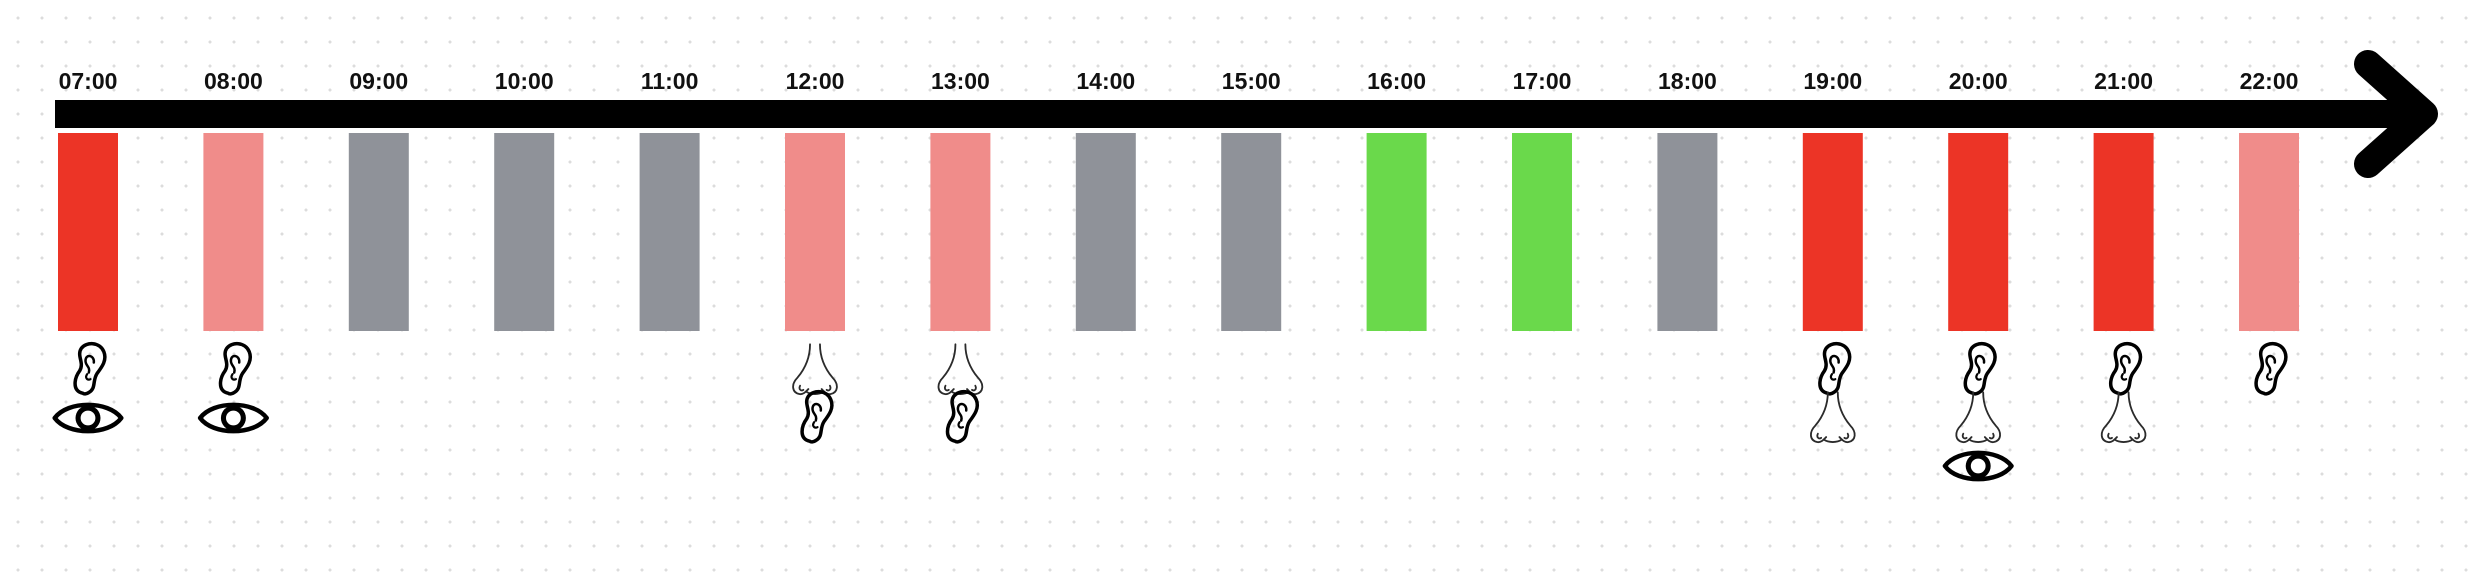  Describe the element at coordinates (2269, 81) in the screenshot. I see `hour-label: 22:00` at that location.